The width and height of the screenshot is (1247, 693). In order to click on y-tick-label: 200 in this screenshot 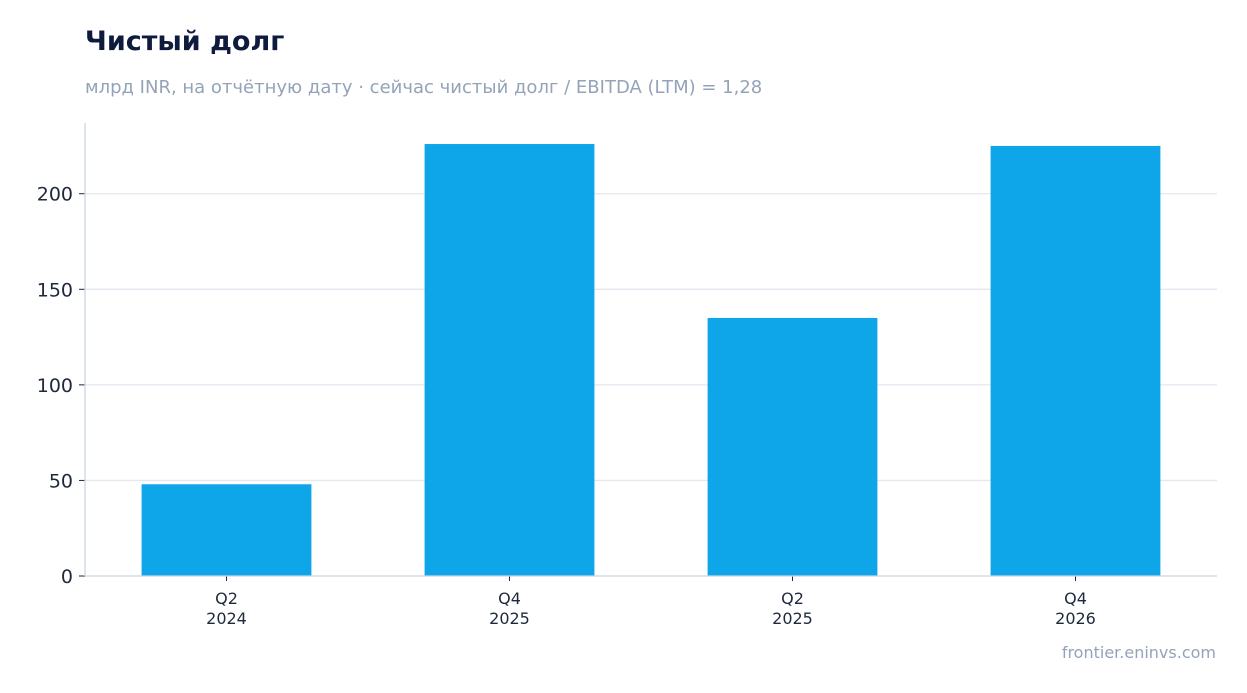, I will do `click(55, 195)`.